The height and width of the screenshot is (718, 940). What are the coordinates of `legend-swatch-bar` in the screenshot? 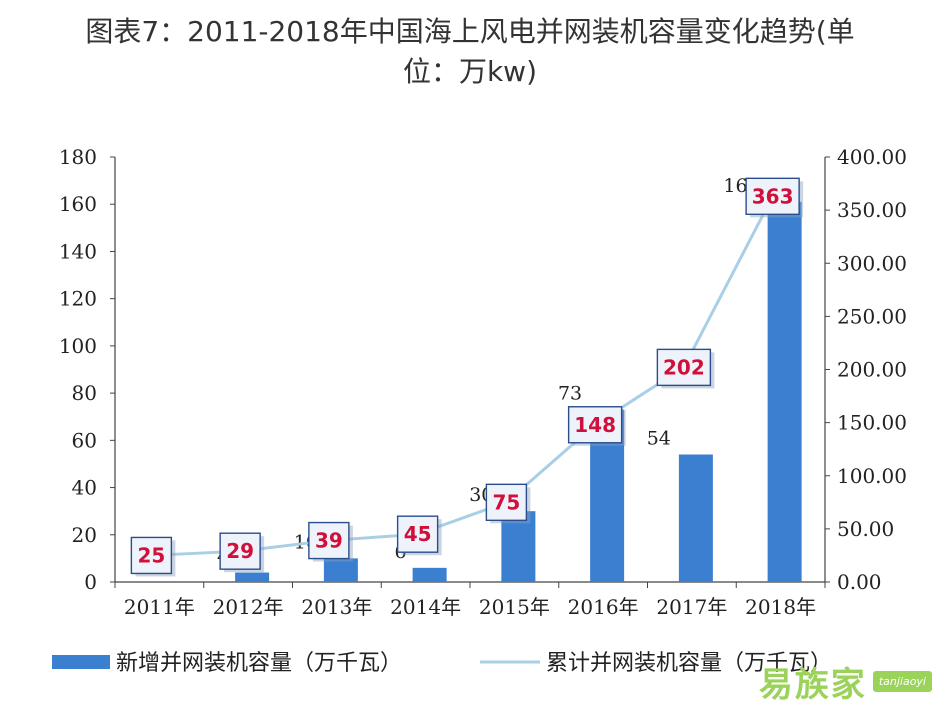 It's located at (81, 662).